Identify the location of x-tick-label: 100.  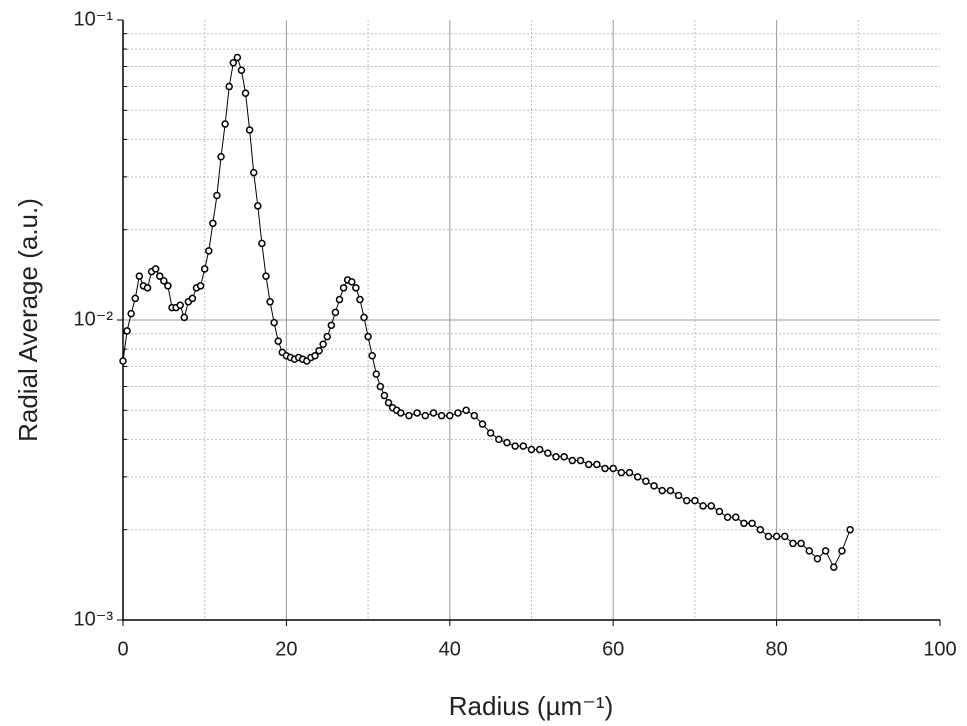
(939, 649).